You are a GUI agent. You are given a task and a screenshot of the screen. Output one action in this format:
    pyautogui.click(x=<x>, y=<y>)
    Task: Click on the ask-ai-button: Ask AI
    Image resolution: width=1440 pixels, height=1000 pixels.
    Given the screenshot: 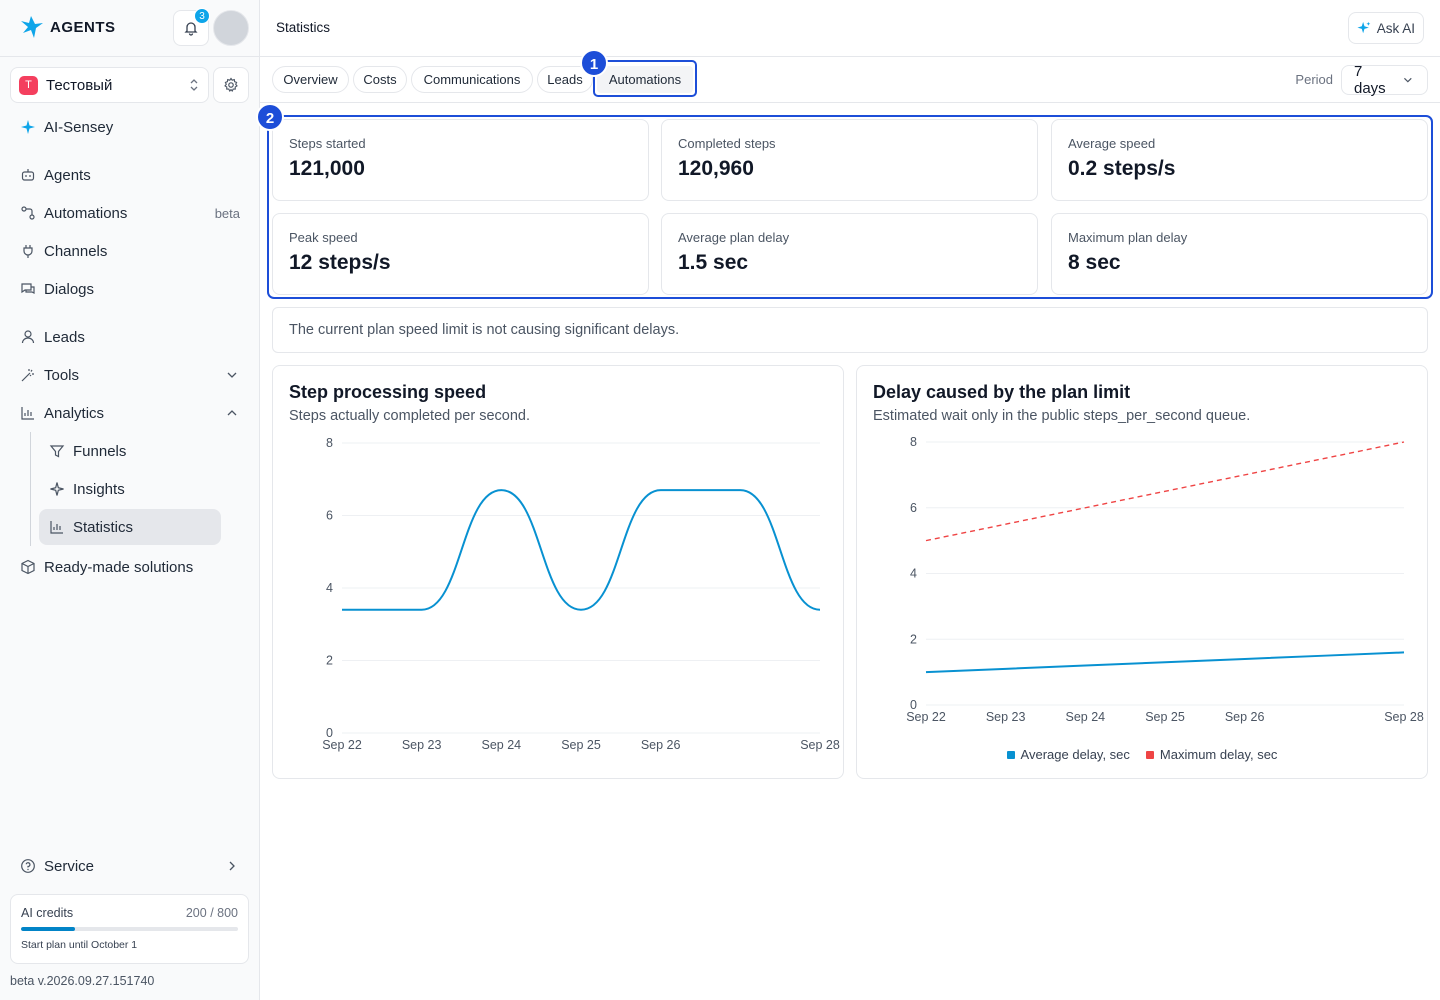 What is the action you would take?
    pyautogui.click(x=1385, y=28)
    